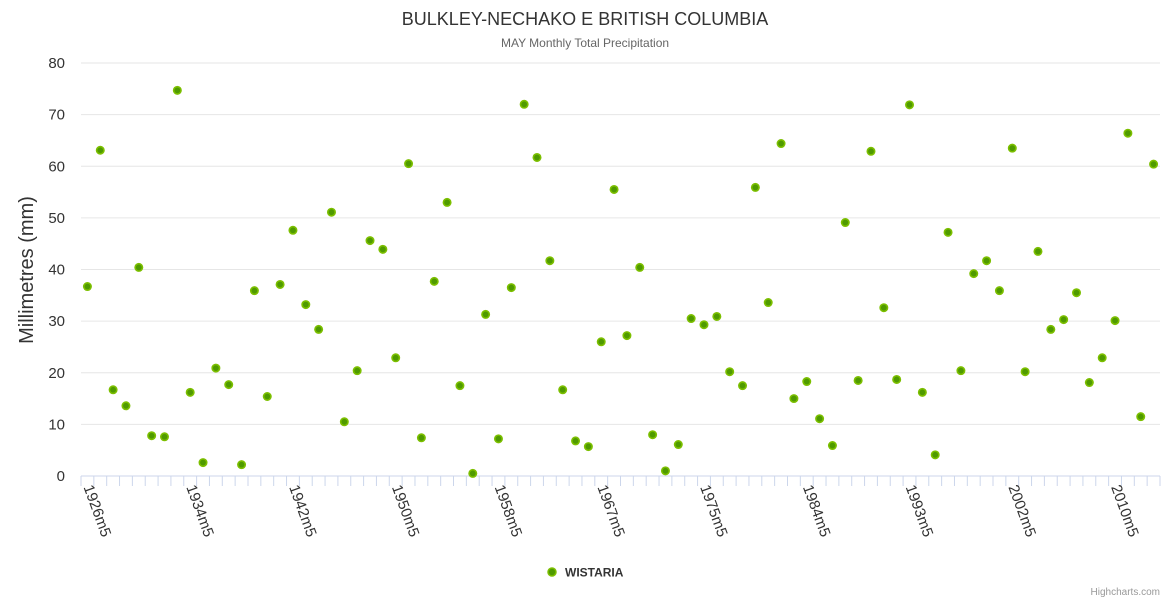 This screenshot has width=1170, height=605. I want to click on legend-label: WISTARIA, so click(594, 573).